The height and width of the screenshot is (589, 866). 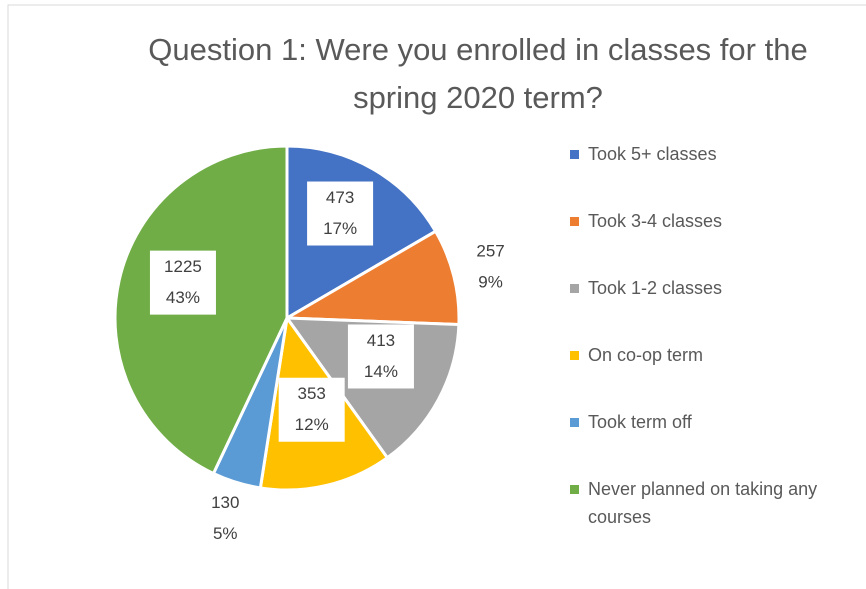 What do you see at coordinates (381, 340) in the screenshot?
I see `data-label-value: 413` at bounding box center [381, 340].